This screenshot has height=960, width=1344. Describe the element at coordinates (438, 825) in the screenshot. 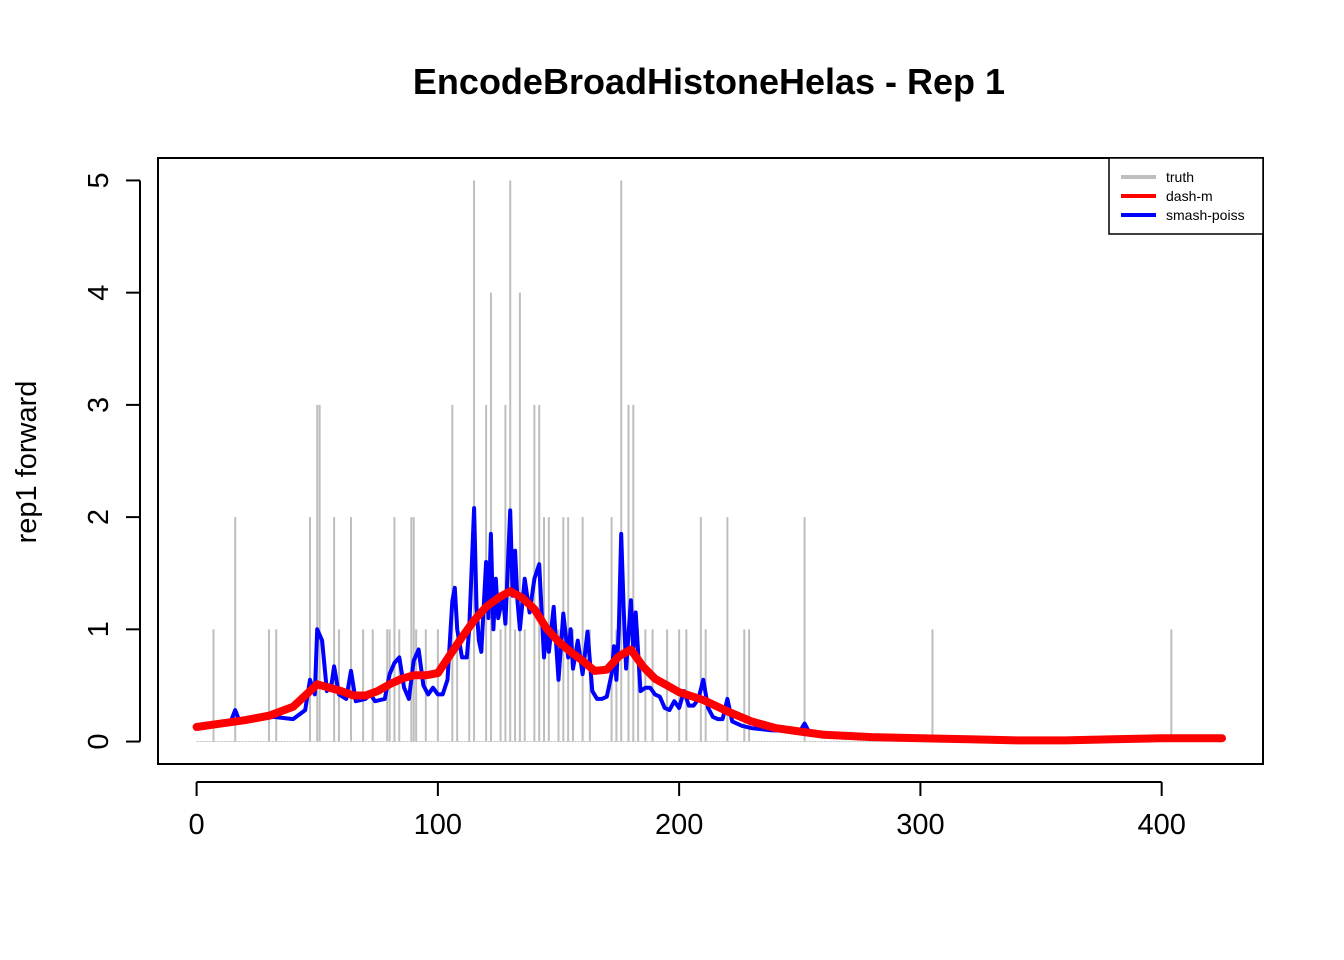

I see `x-tick-label: 100` at that location.